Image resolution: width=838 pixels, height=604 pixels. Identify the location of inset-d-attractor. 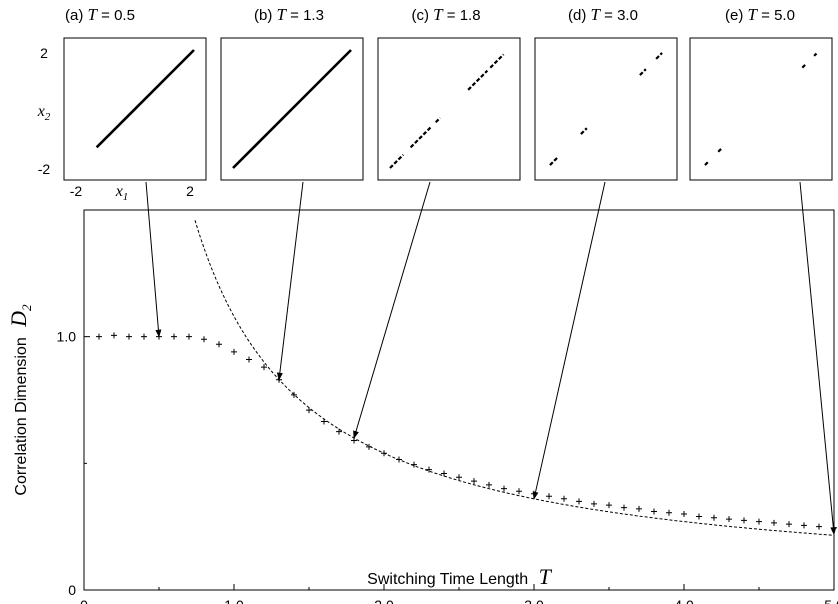
(606, 109).